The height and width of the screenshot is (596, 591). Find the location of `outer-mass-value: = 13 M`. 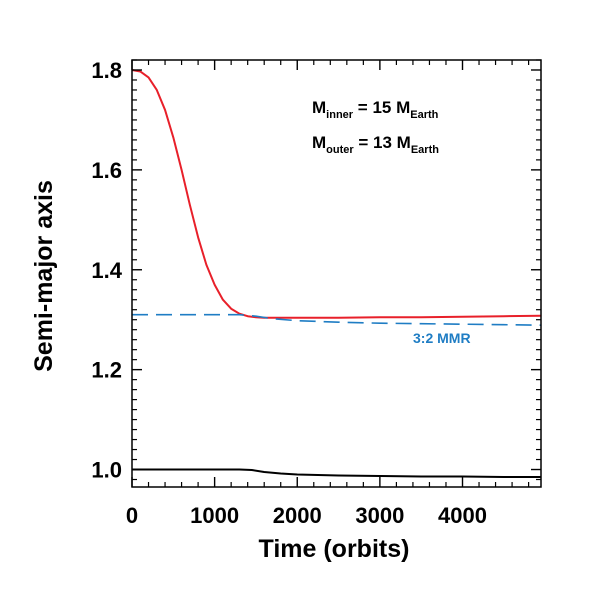

outer-mass-value: = 13 M is located at coordinates (382, 142).